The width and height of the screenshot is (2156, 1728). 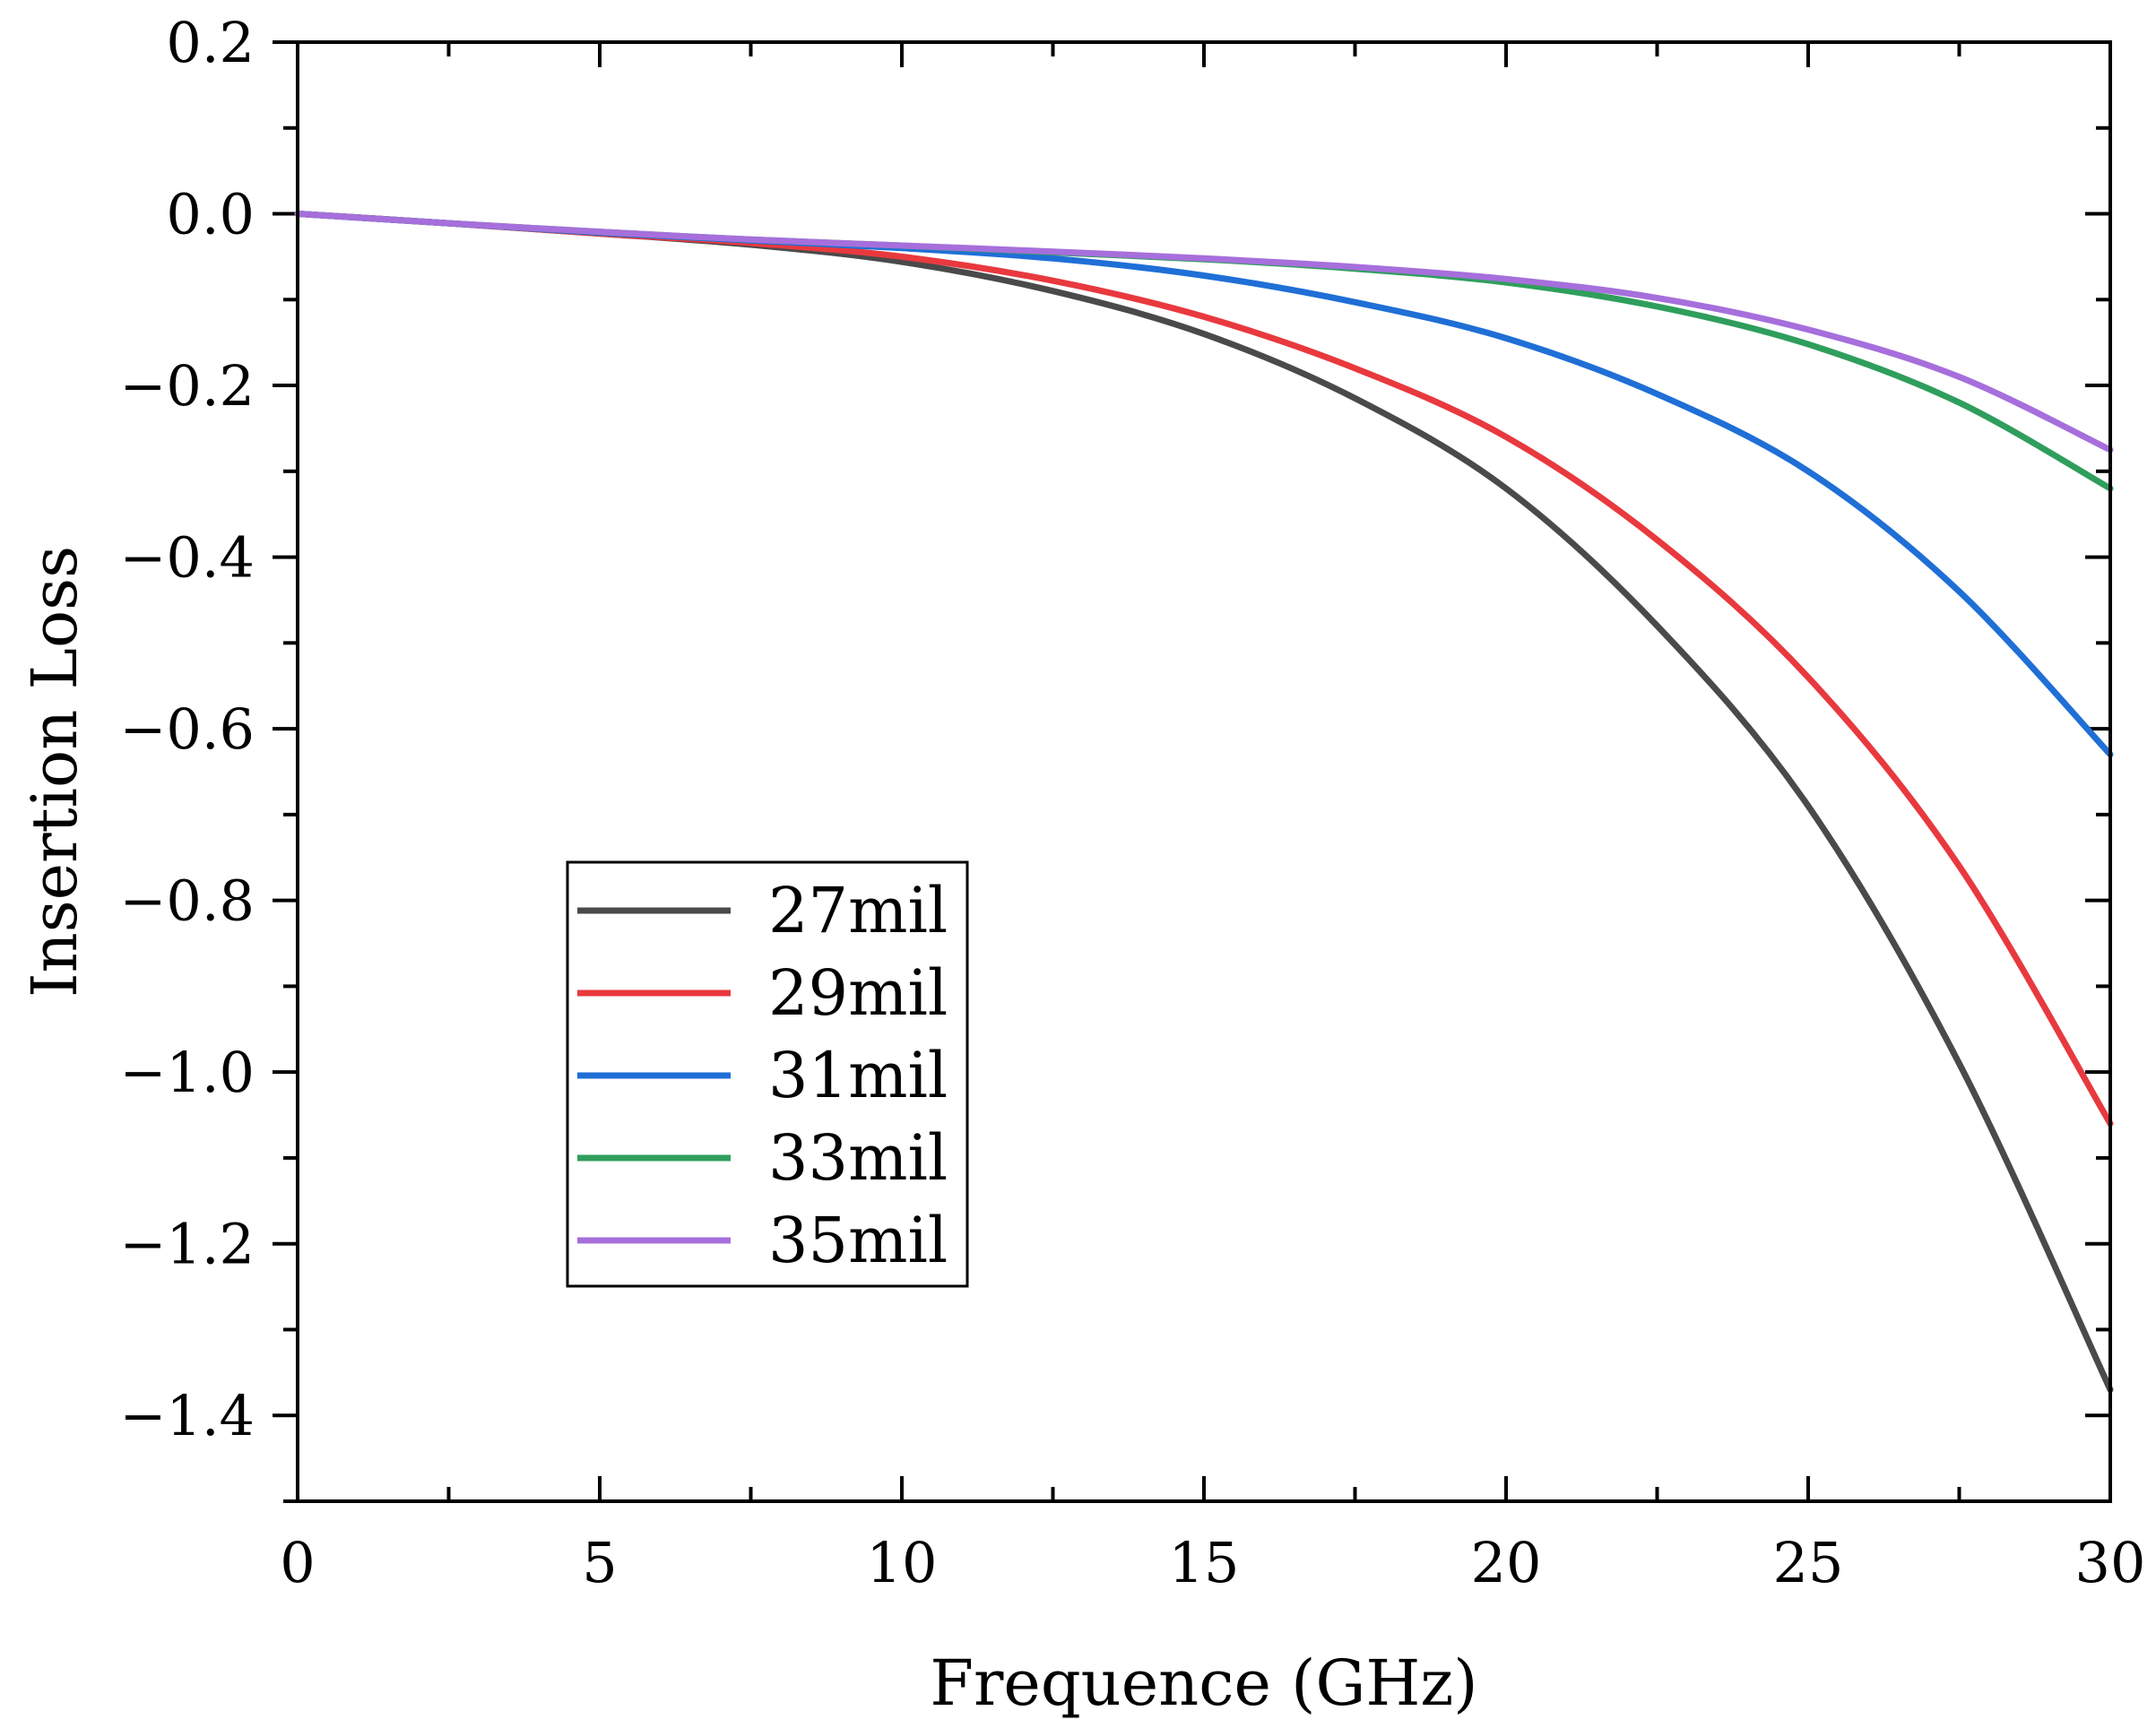 I want to click on x-tick-label: 30, so click(x=2110, y=1562).